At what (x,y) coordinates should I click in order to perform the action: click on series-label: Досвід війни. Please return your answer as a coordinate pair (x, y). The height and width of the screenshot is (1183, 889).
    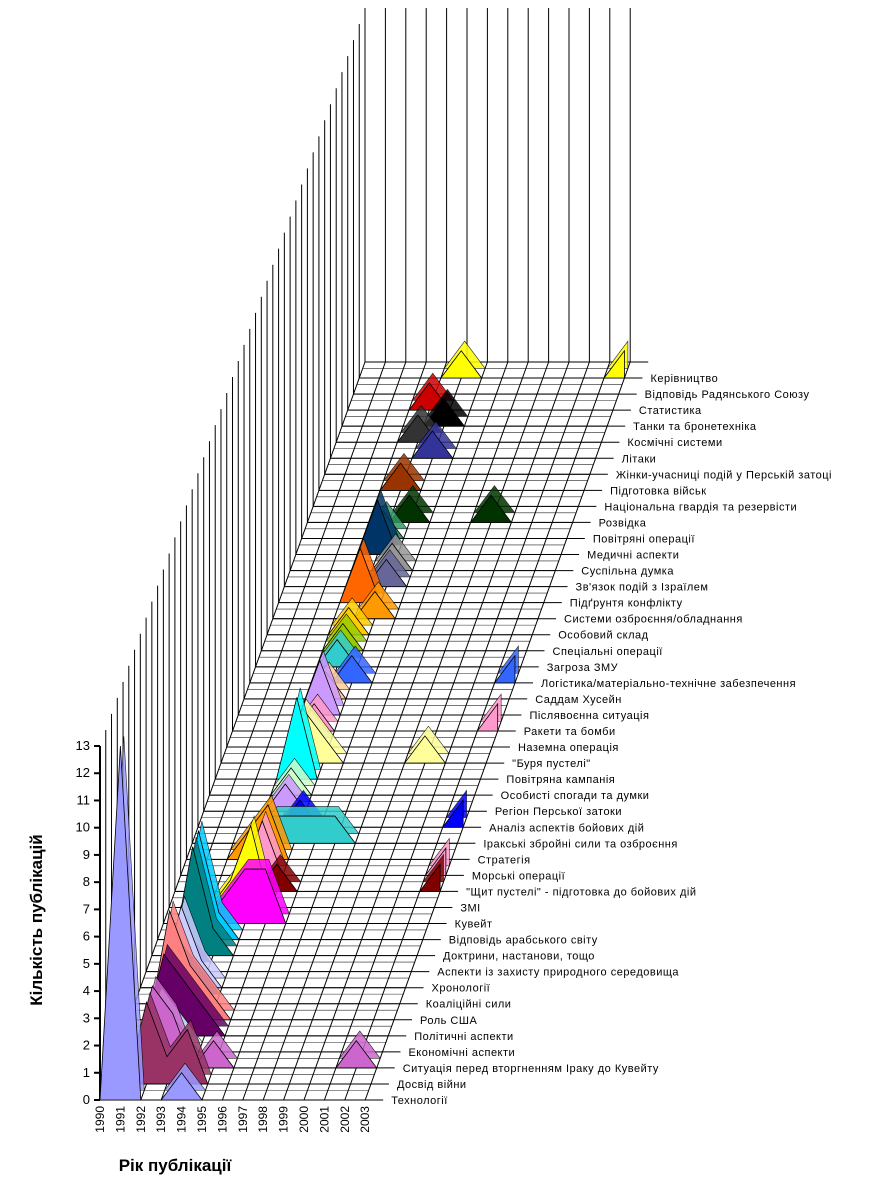
    Looking at the image, I should click on (432, 1085).